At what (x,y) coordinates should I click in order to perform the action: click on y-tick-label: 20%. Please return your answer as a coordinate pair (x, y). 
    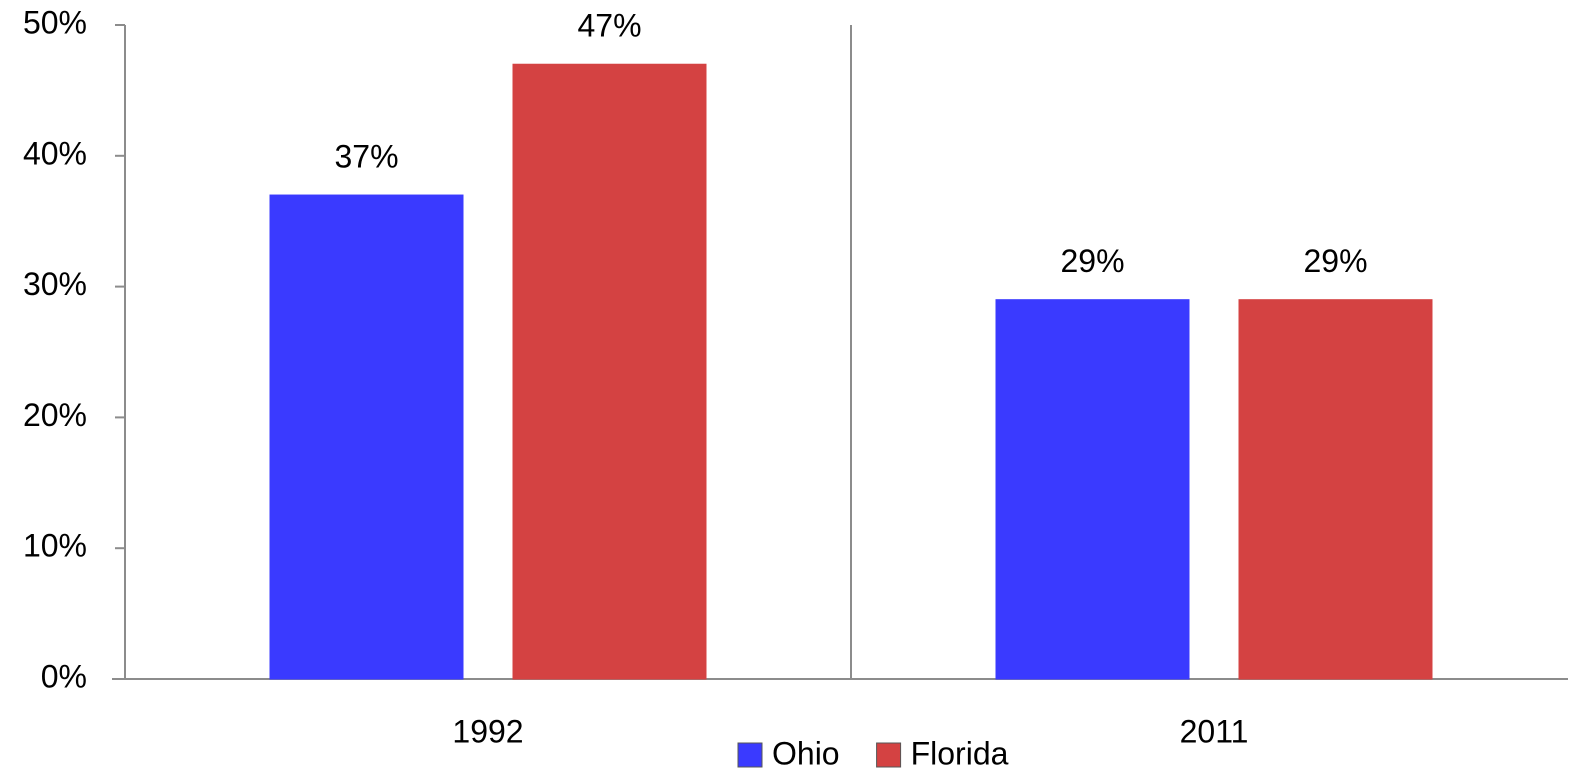
    Looking at the image, I should click on (55, 415).